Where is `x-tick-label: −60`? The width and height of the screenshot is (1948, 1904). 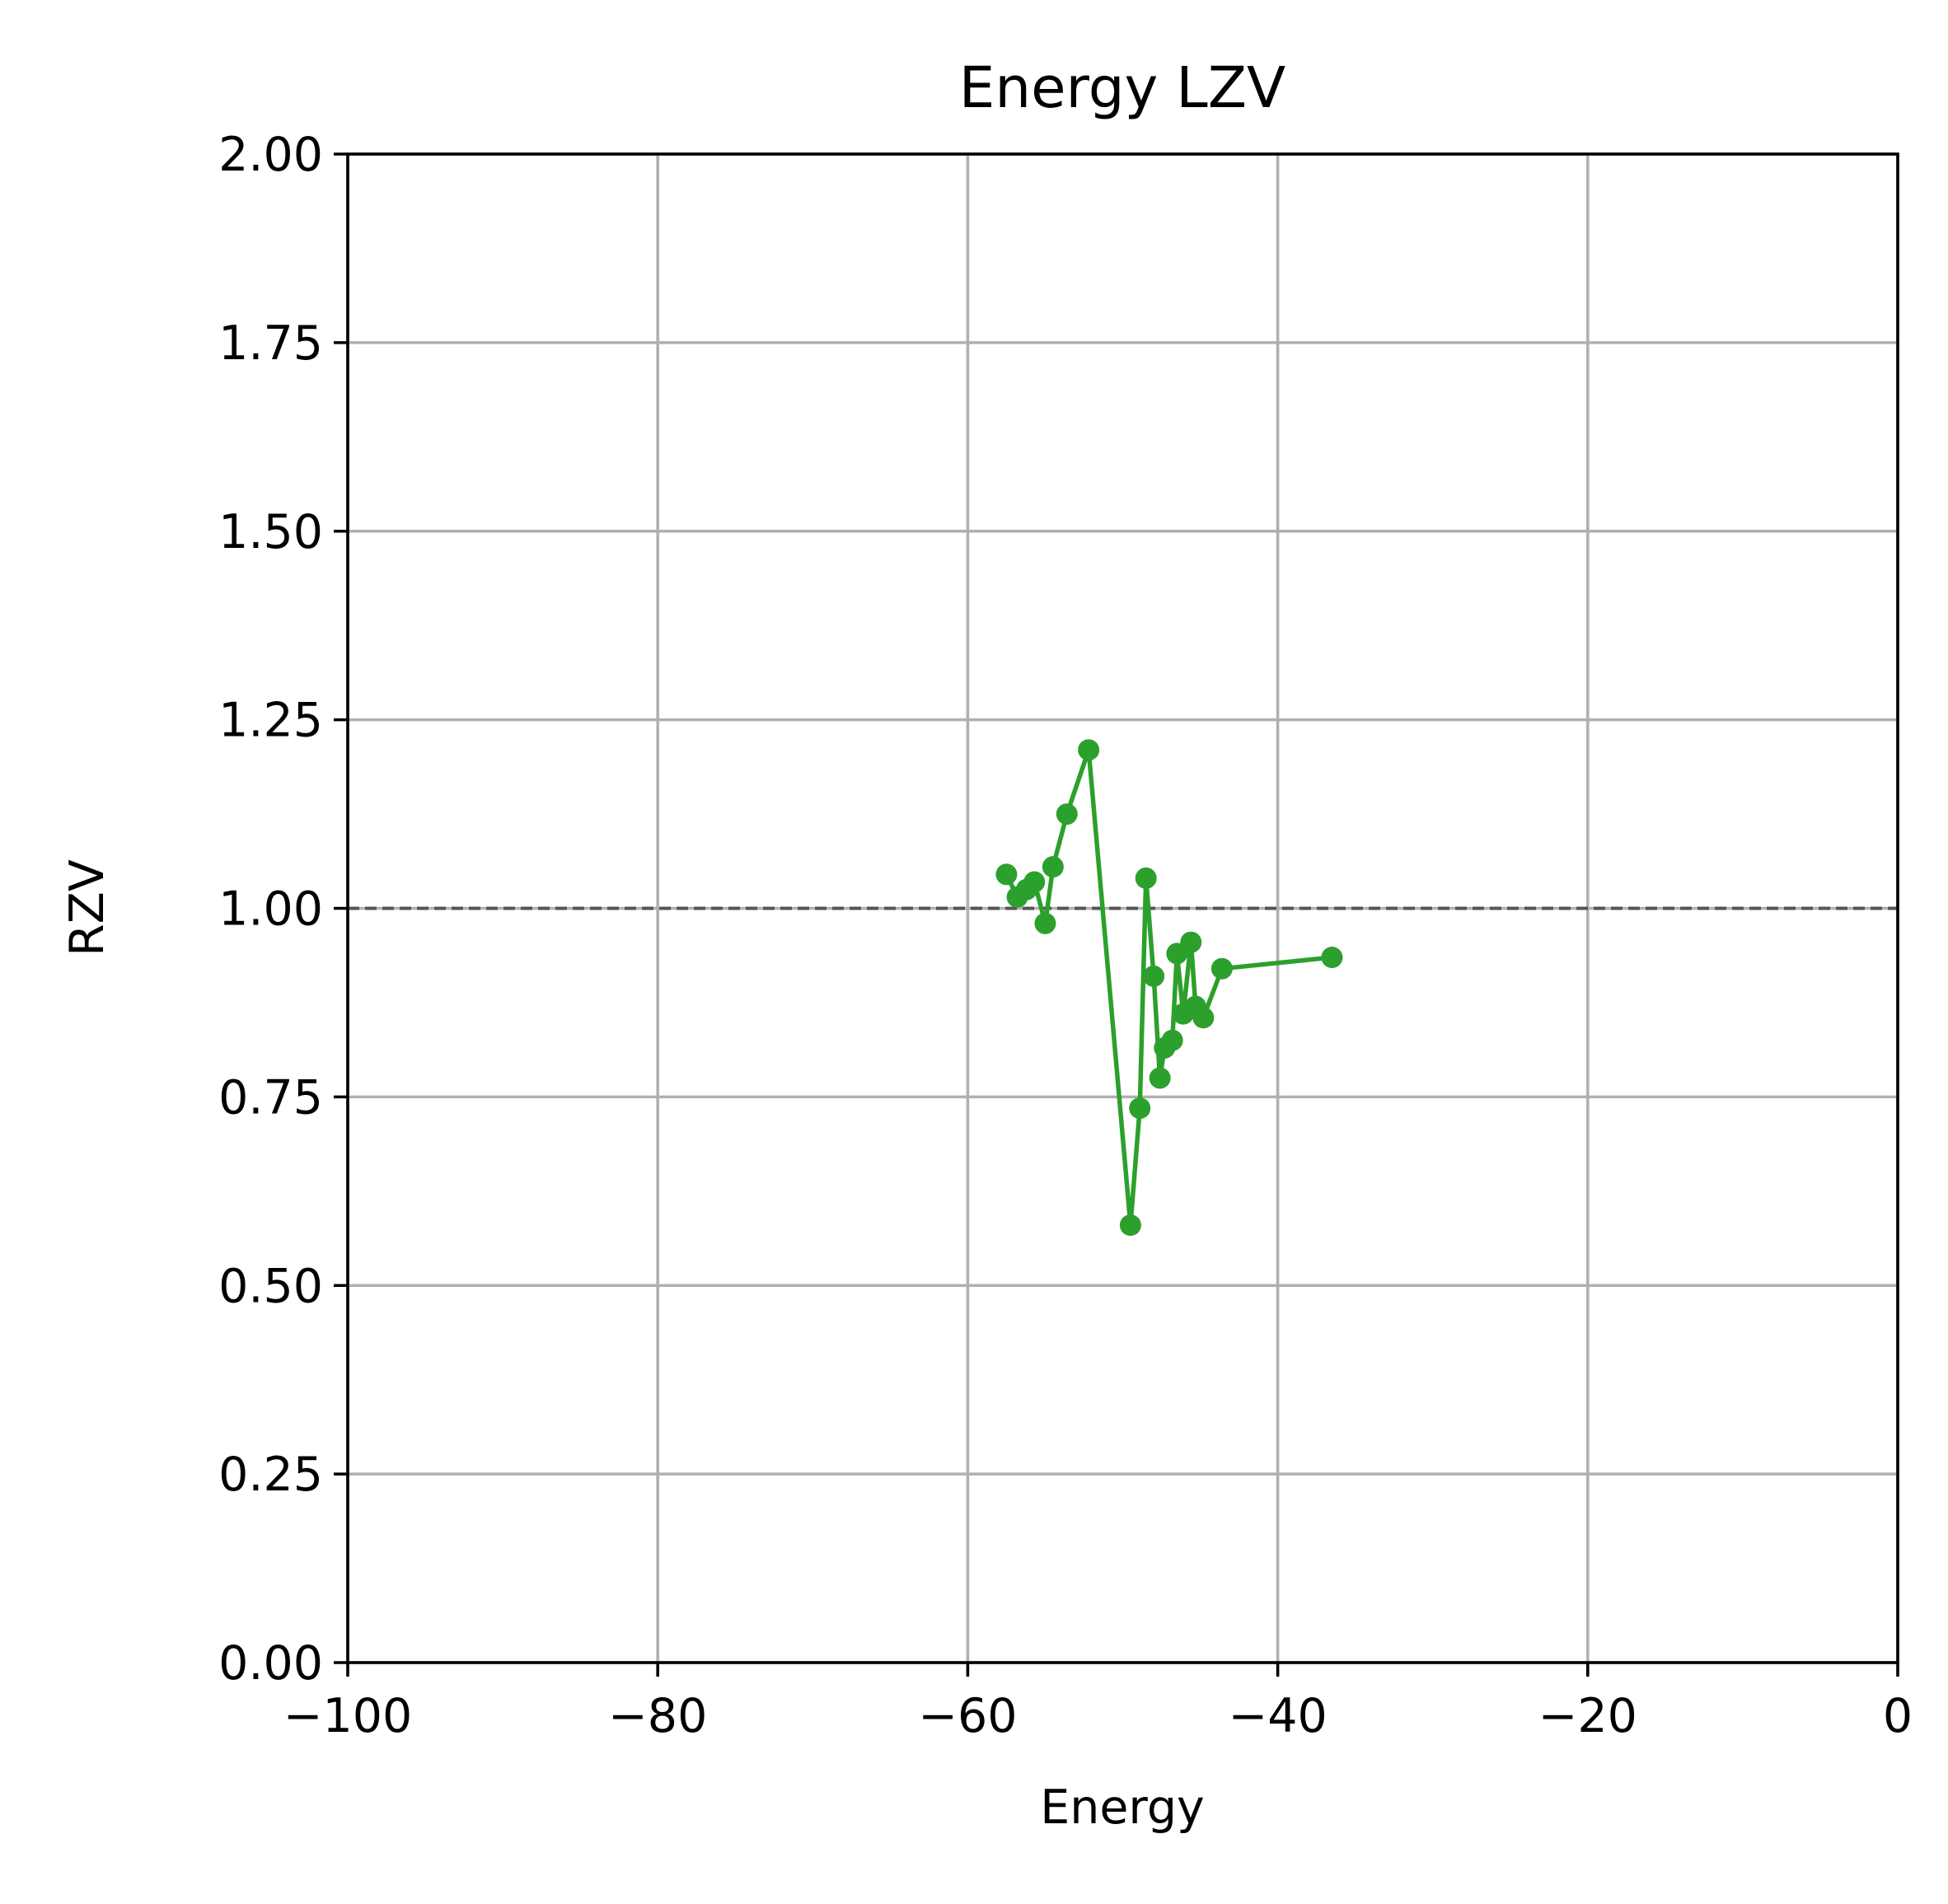 x-tick-label: −60 is located at coordinates (968, 1716).